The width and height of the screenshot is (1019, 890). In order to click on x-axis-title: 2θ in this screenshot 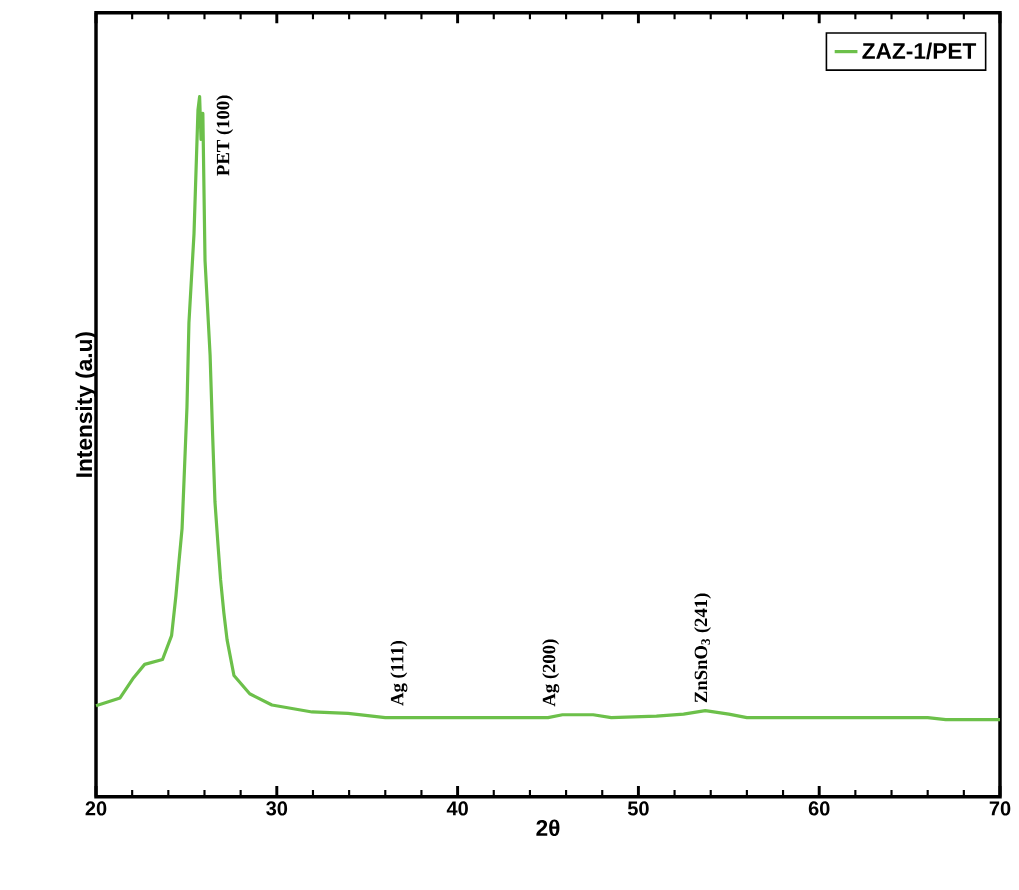, I will do `click(548, 828)`.